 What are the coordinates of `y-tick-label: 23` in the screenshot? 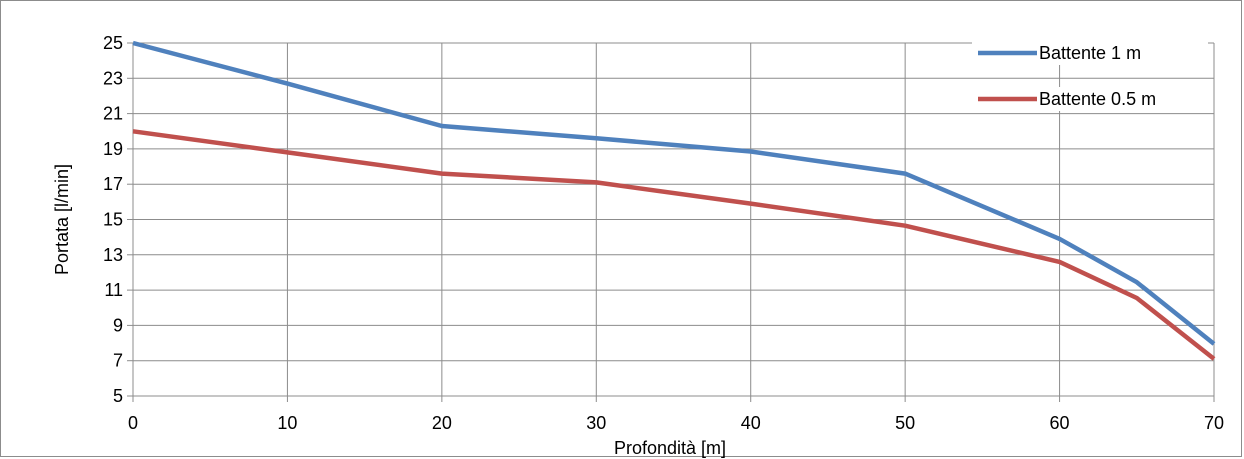 It's located at (113, 78).